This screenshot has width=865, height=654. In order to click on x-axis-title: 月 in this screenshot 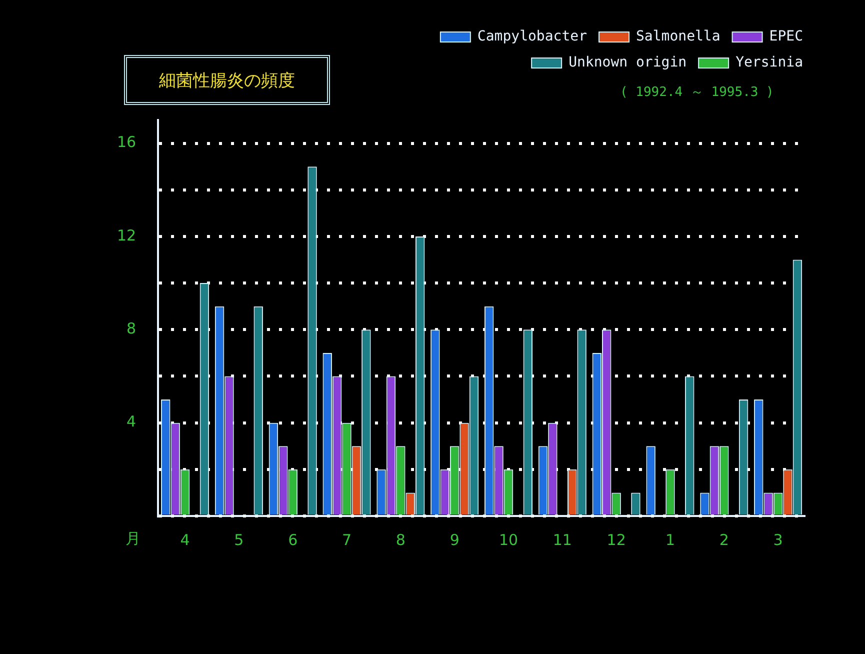, I will do `click(133, 538)`.